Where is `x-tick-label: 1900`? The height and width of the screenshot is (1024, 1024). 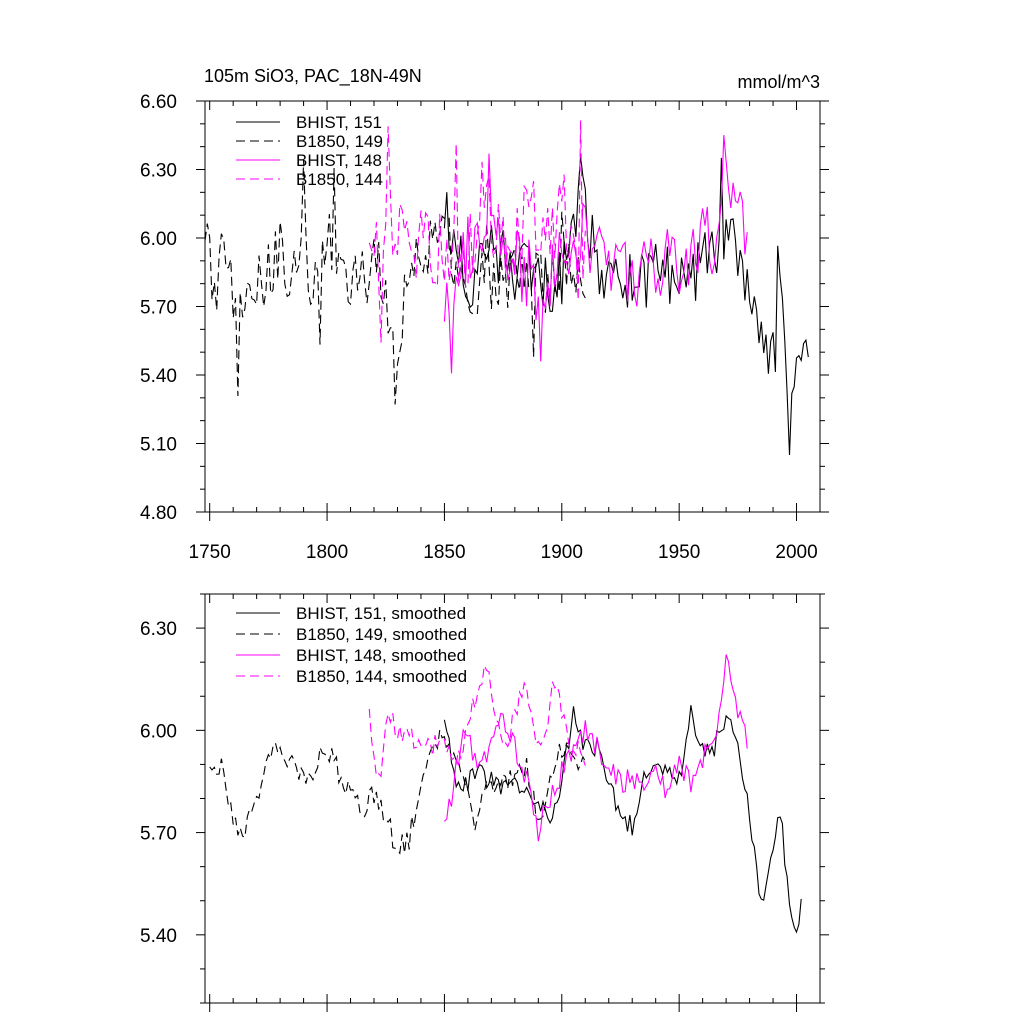 x-tick-label: 1900 is located at coordinates (562, 552).